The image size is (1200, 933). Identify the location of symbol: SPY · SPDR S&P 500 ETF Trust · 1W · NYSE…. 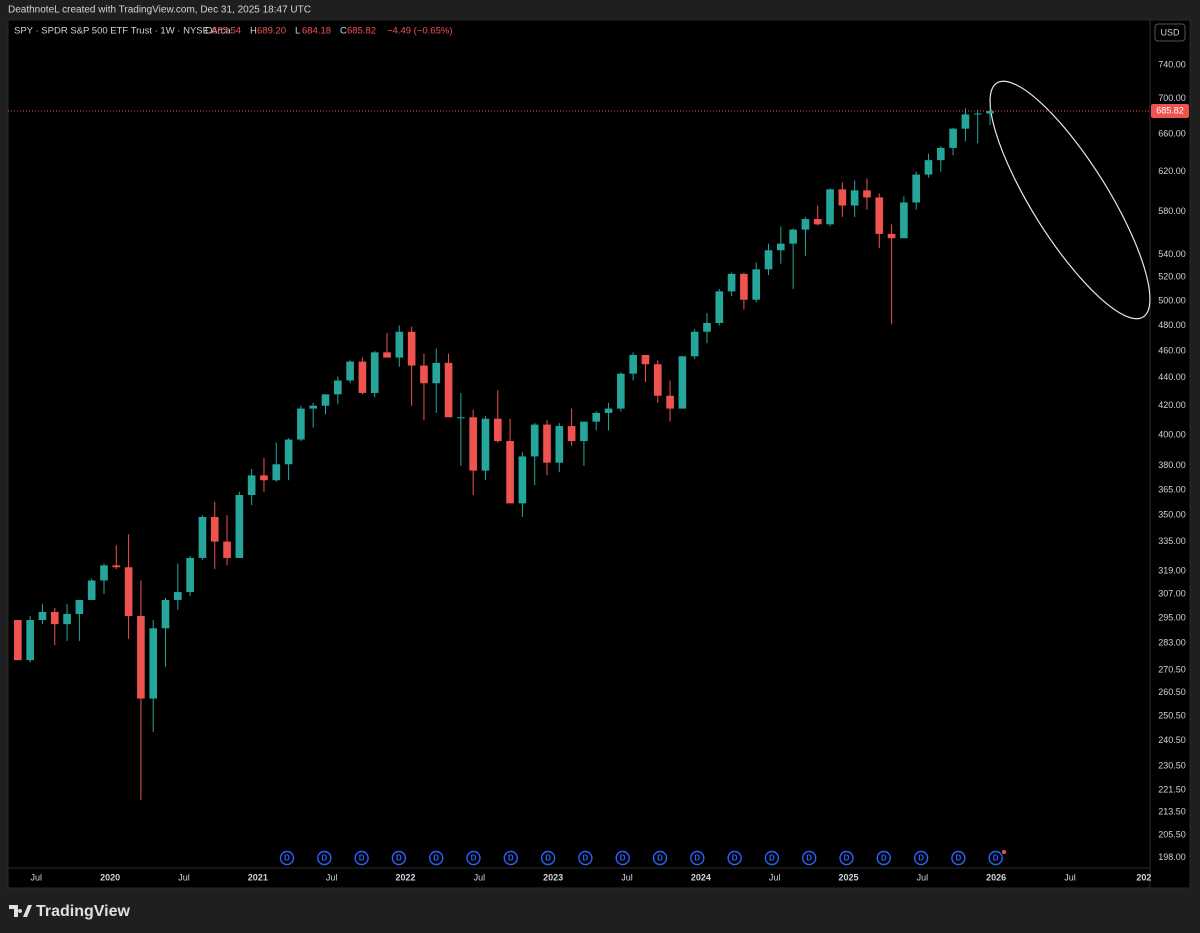
(122, 31).